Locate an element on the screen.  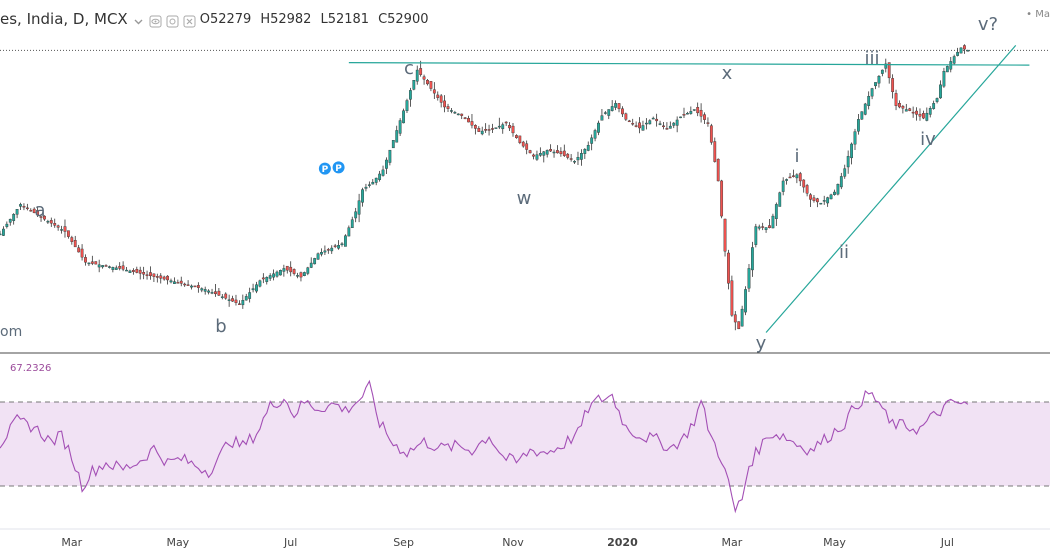
chevron-down-icon is located at coordinates (138, 19).